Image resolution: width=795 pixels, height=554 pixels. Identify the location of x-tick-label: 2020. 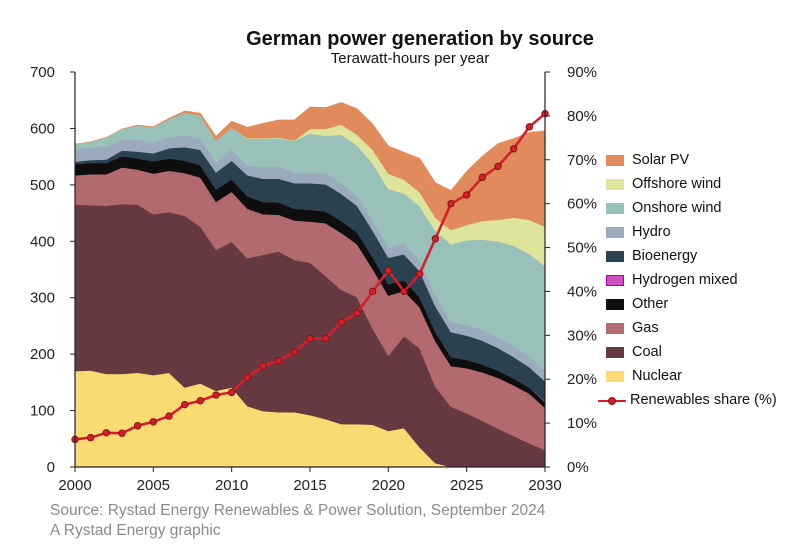
(388, 485).